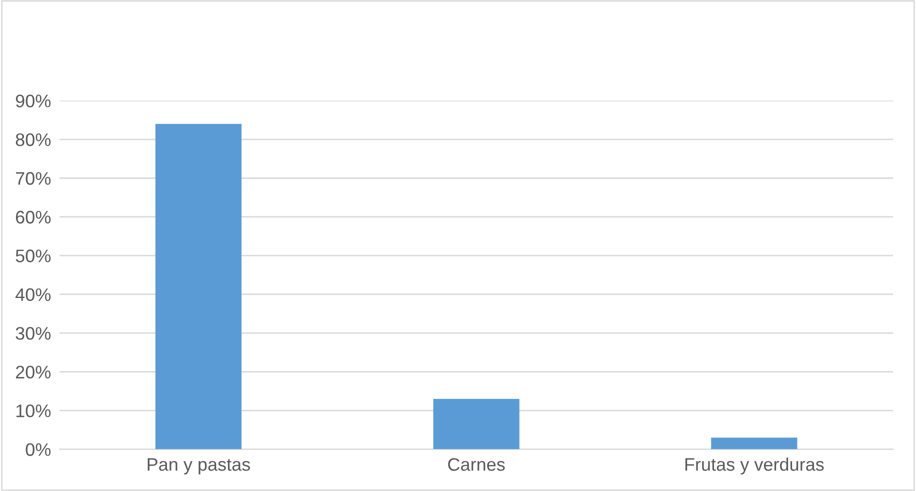 The image size is (916, 491). What do you see at coordinates (33, 295) in the screenshot?
I see `y-tick-label: 40%` at bounding box center [33, 295].